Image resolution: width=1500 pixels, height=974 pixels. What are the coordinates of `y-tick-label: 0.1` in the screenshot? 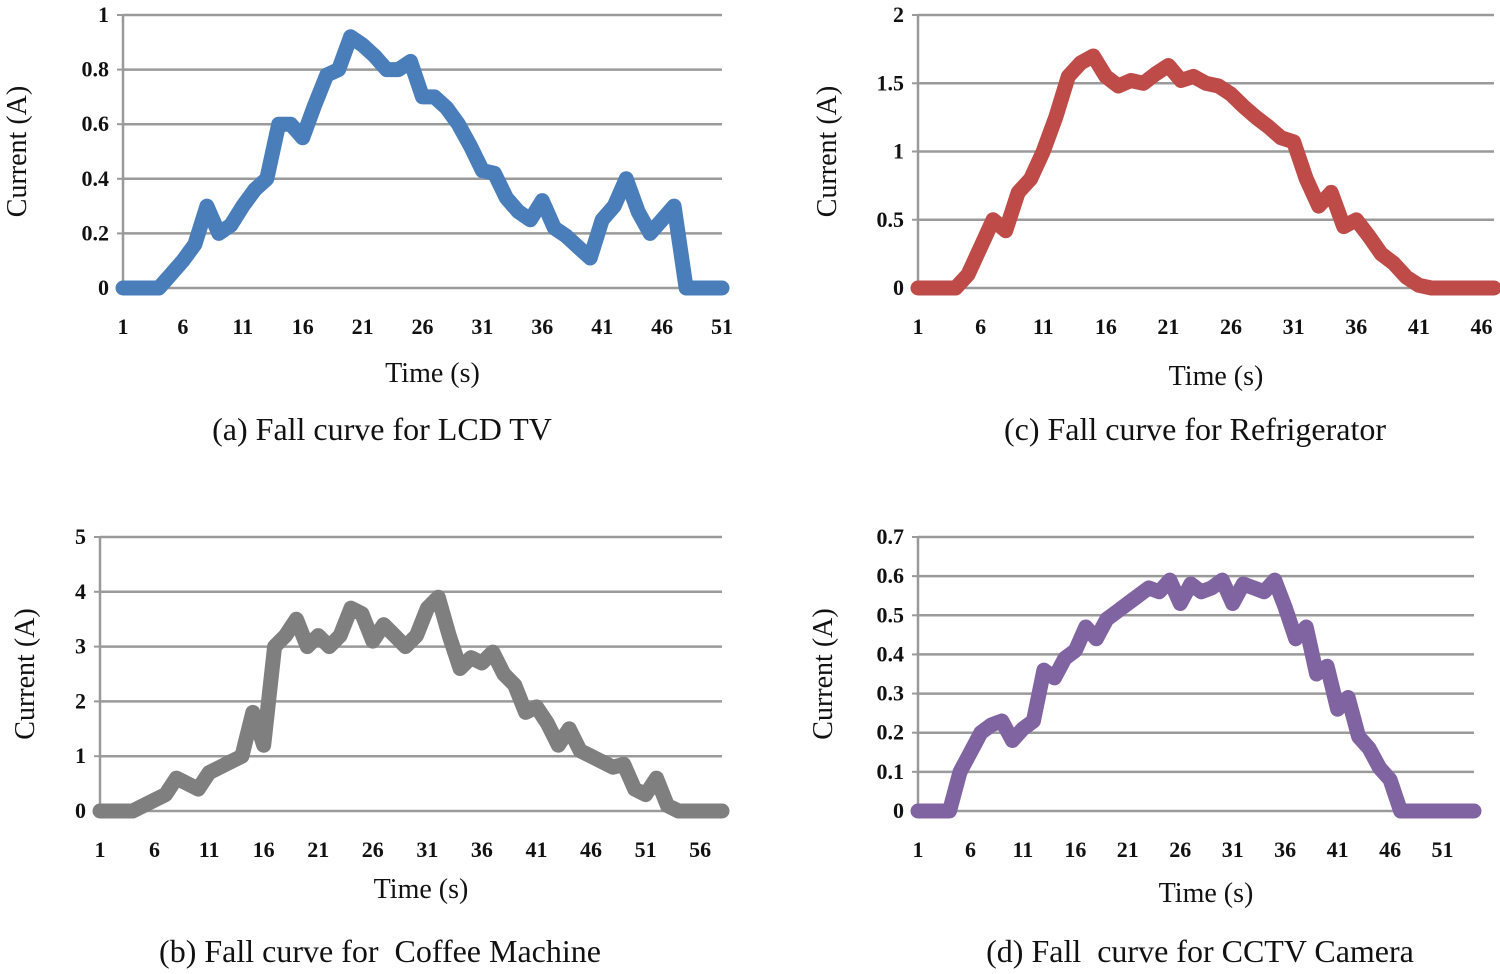 It's located at (891, 771).